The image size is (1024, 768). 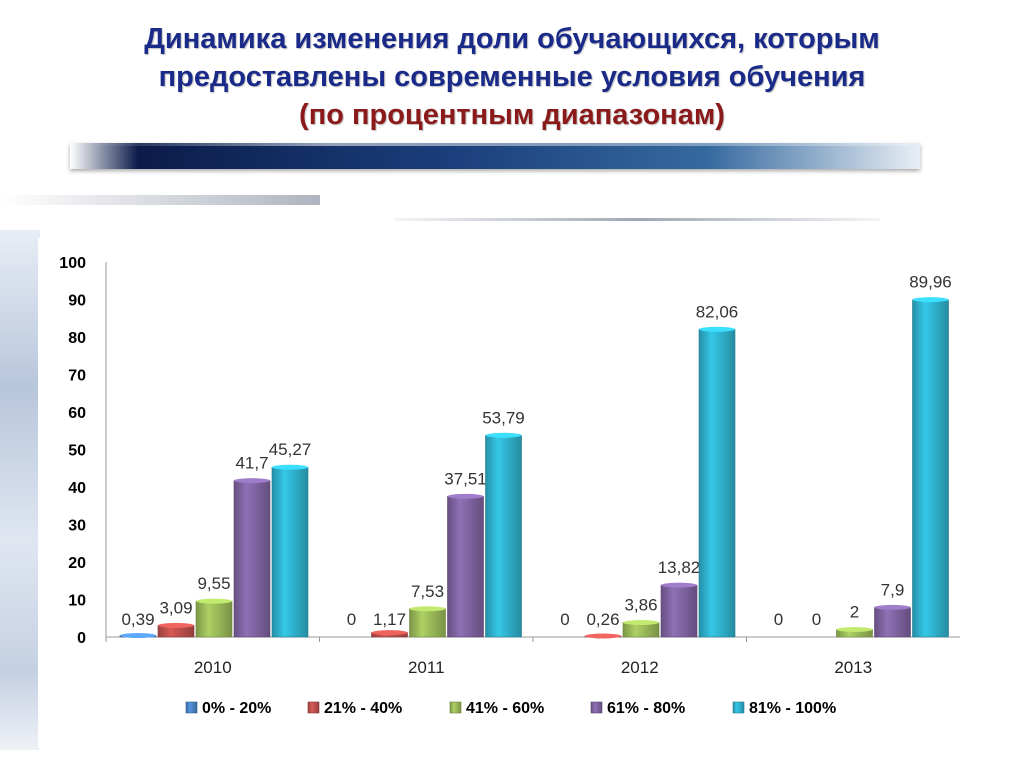 What do you see at coordinates (213, 667) in the screenshot?
I see `x-tick-label: 2010` at bounding box center [213, 667].